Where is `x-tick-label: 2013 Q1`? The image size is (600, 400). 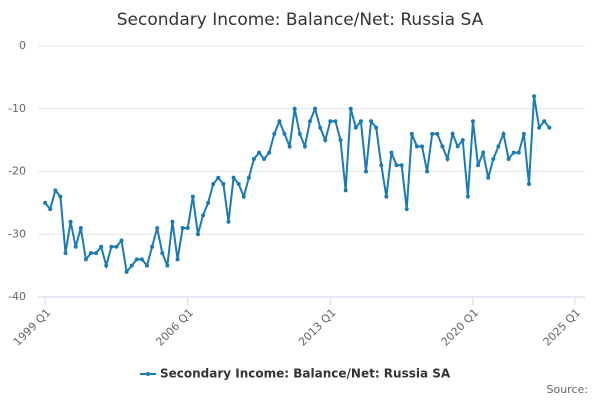
x-tick-label: 2013 Q1 is located at coordinates (317, 327).